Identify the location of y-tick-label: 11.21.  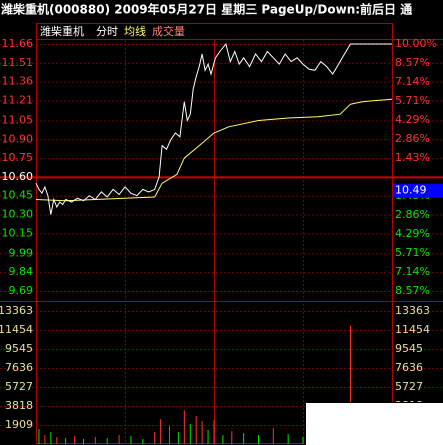
(18, 99).